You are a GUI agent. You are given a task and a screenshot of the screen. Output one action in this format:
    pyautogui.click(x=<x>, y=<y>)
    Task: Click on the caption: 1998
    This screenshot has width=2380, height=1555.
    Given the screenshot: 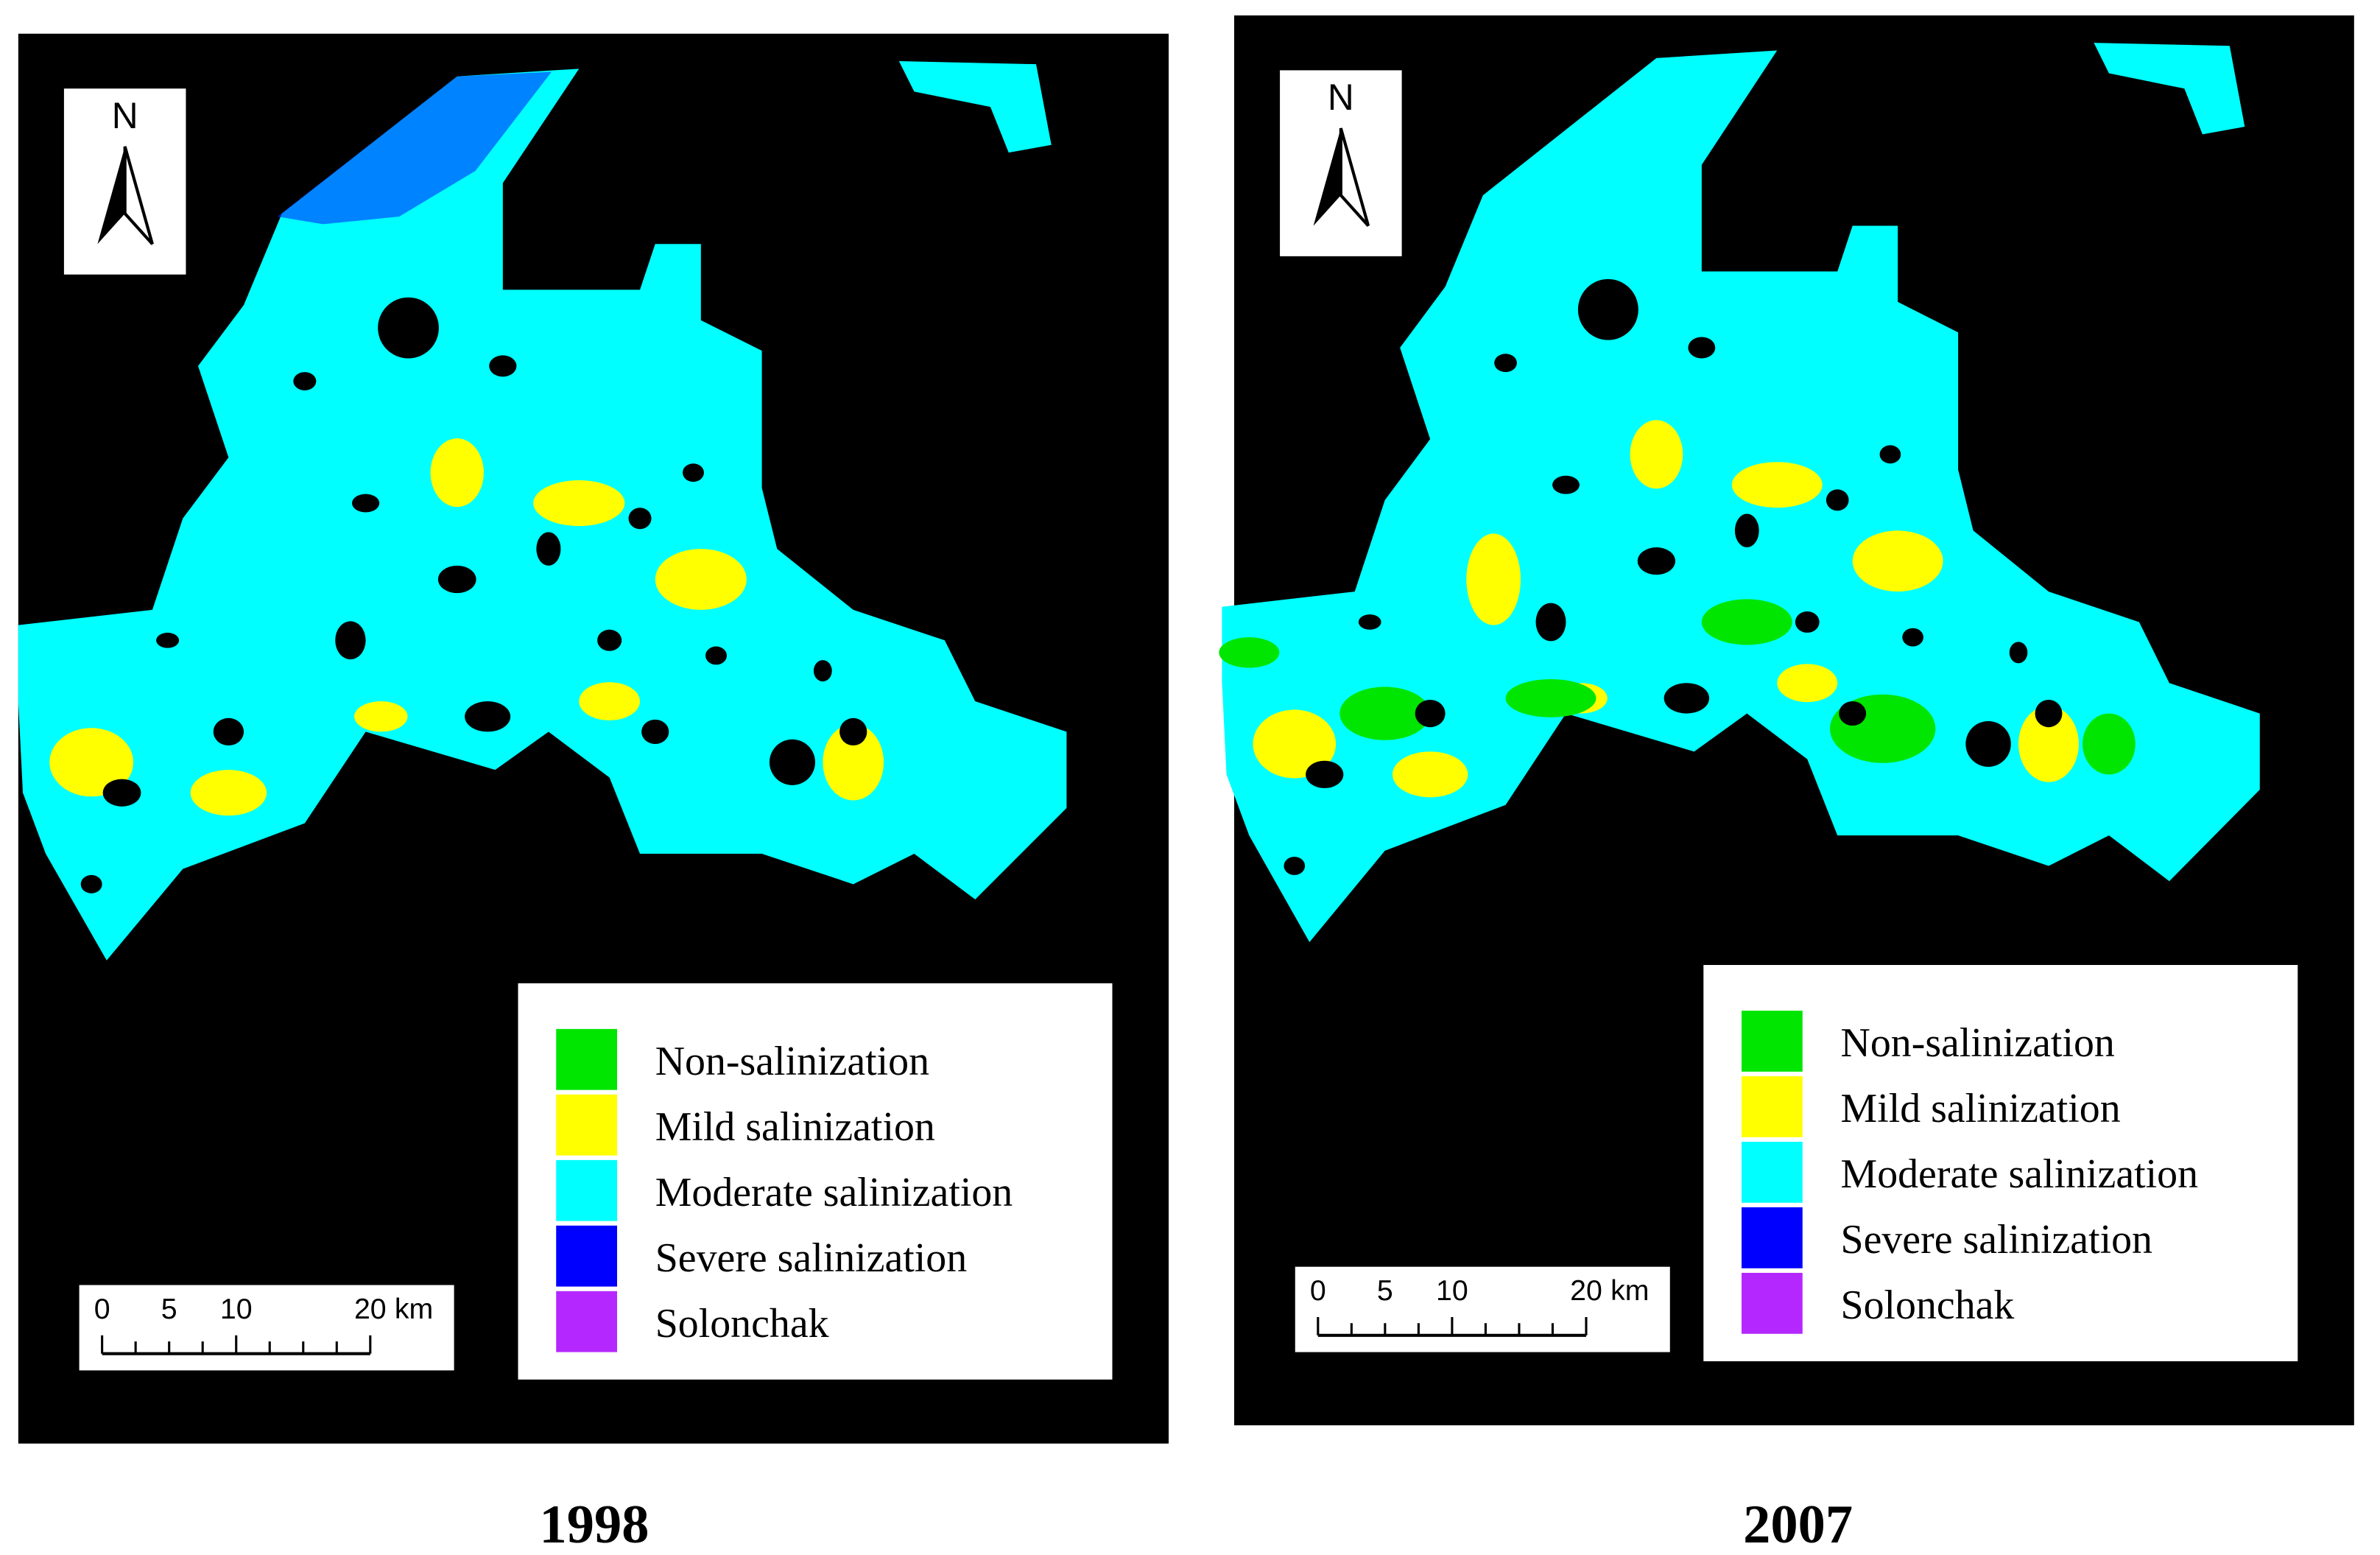 What is the action you would take?
    pyautogui.click(x=594, y=1525)
    